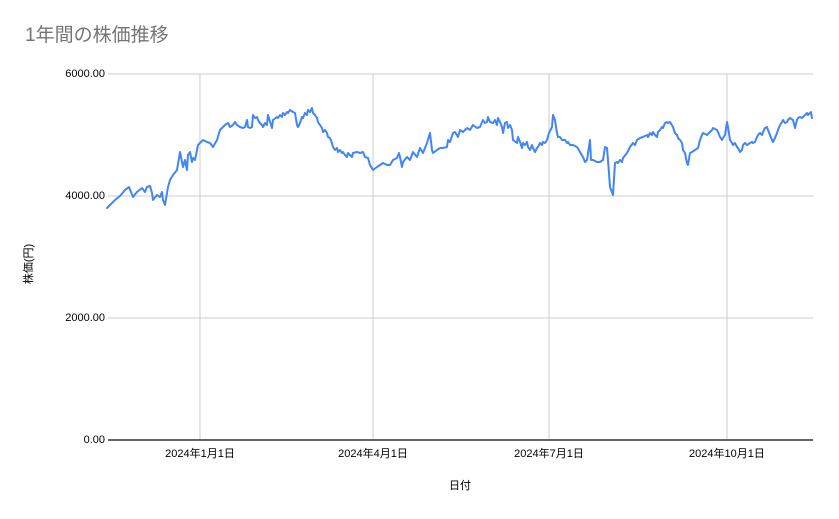  I want to click on x-axis-tick-label: 2024年4月1日, so click(373, 454).